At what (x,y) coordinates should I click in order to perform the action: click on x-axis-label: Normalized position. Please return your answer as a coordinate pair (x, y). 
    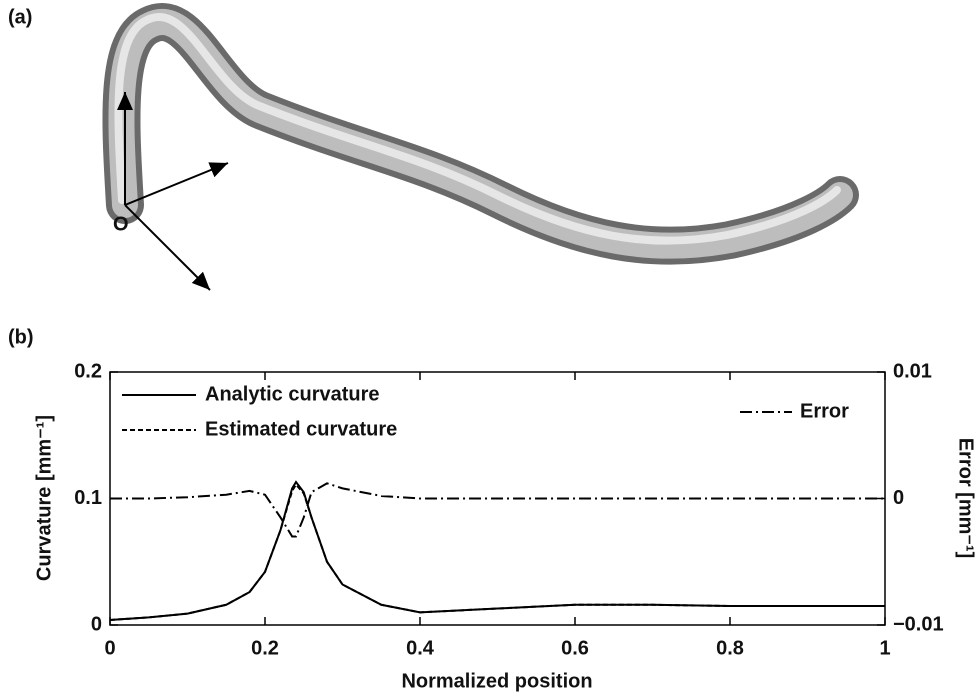
    Looking at the image, I should click on (496, 681).